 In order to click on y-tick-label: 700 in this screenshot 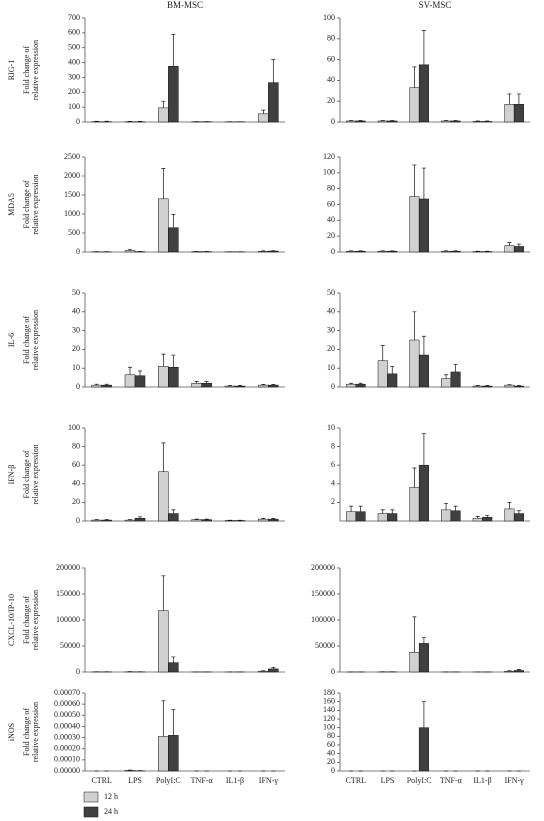, I will do `click(74, 17)`.